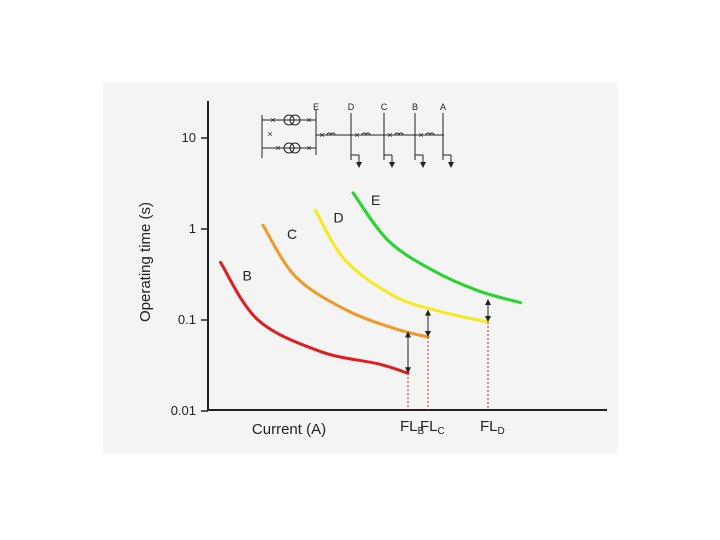 This screenshot has width=720, height=540. What do you see at coordinates (183, 410) in the screenshot?
I see `y-tick-label: 0.01` at bounding box center [183, 410].